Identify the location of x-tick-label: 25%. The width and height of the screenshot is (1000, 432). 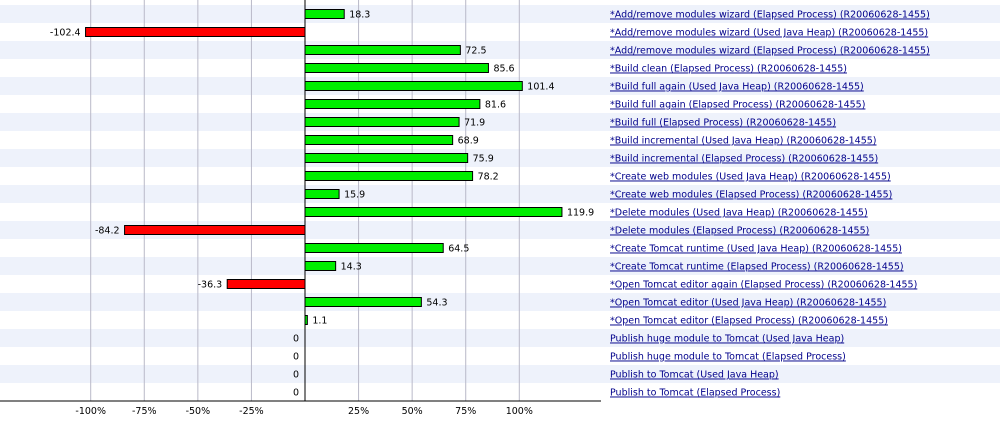
(358, 411).